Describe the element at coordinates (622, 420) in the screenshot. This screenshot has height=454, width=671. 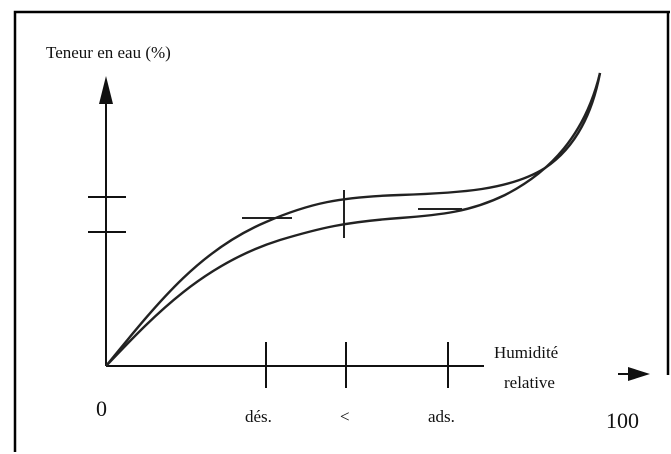
I see `x-end-label: 100` at that location.